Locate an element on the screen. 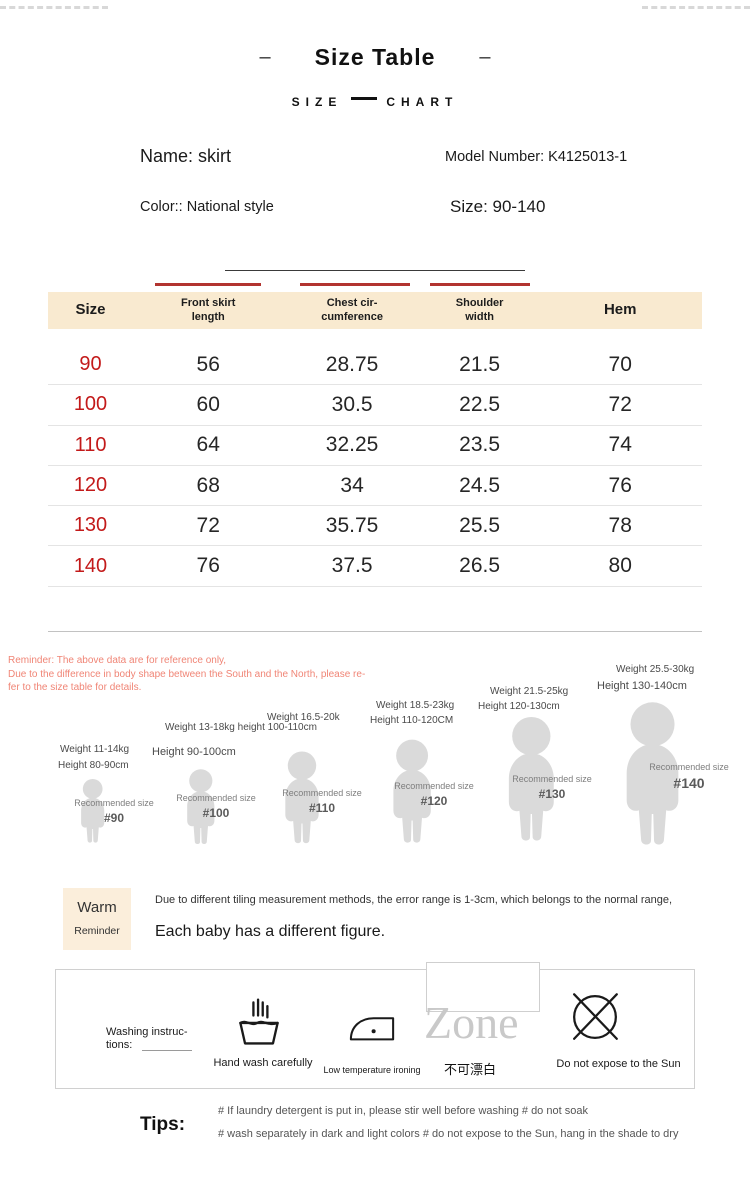  hem-cell: 76 is located at coordinates (620, 485).